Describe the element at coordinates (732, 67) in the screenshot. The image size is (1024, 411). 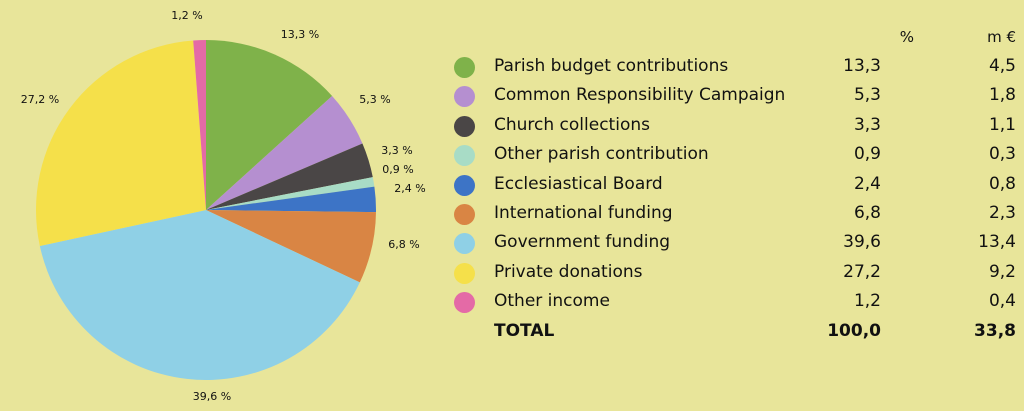
I see `legend-row: Parish budget contributions 13,3 4,5` at that location.